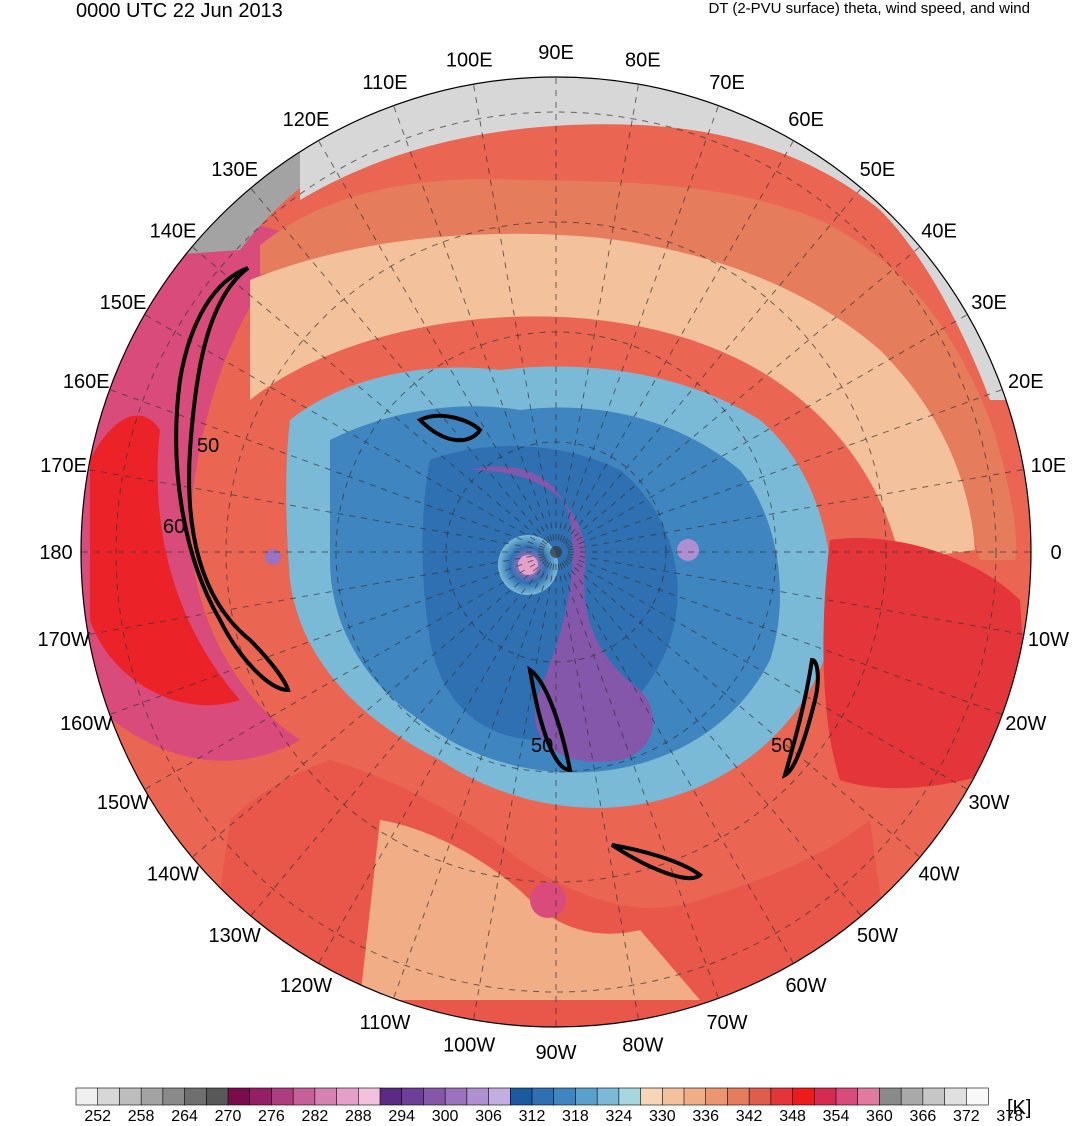 This screenshot has width=1092, height=1126. What do you see at coordinates (575, 1116) in the screenshot?
I see `colorbar-tick-label: 318` at bounding box center [575, 1116].